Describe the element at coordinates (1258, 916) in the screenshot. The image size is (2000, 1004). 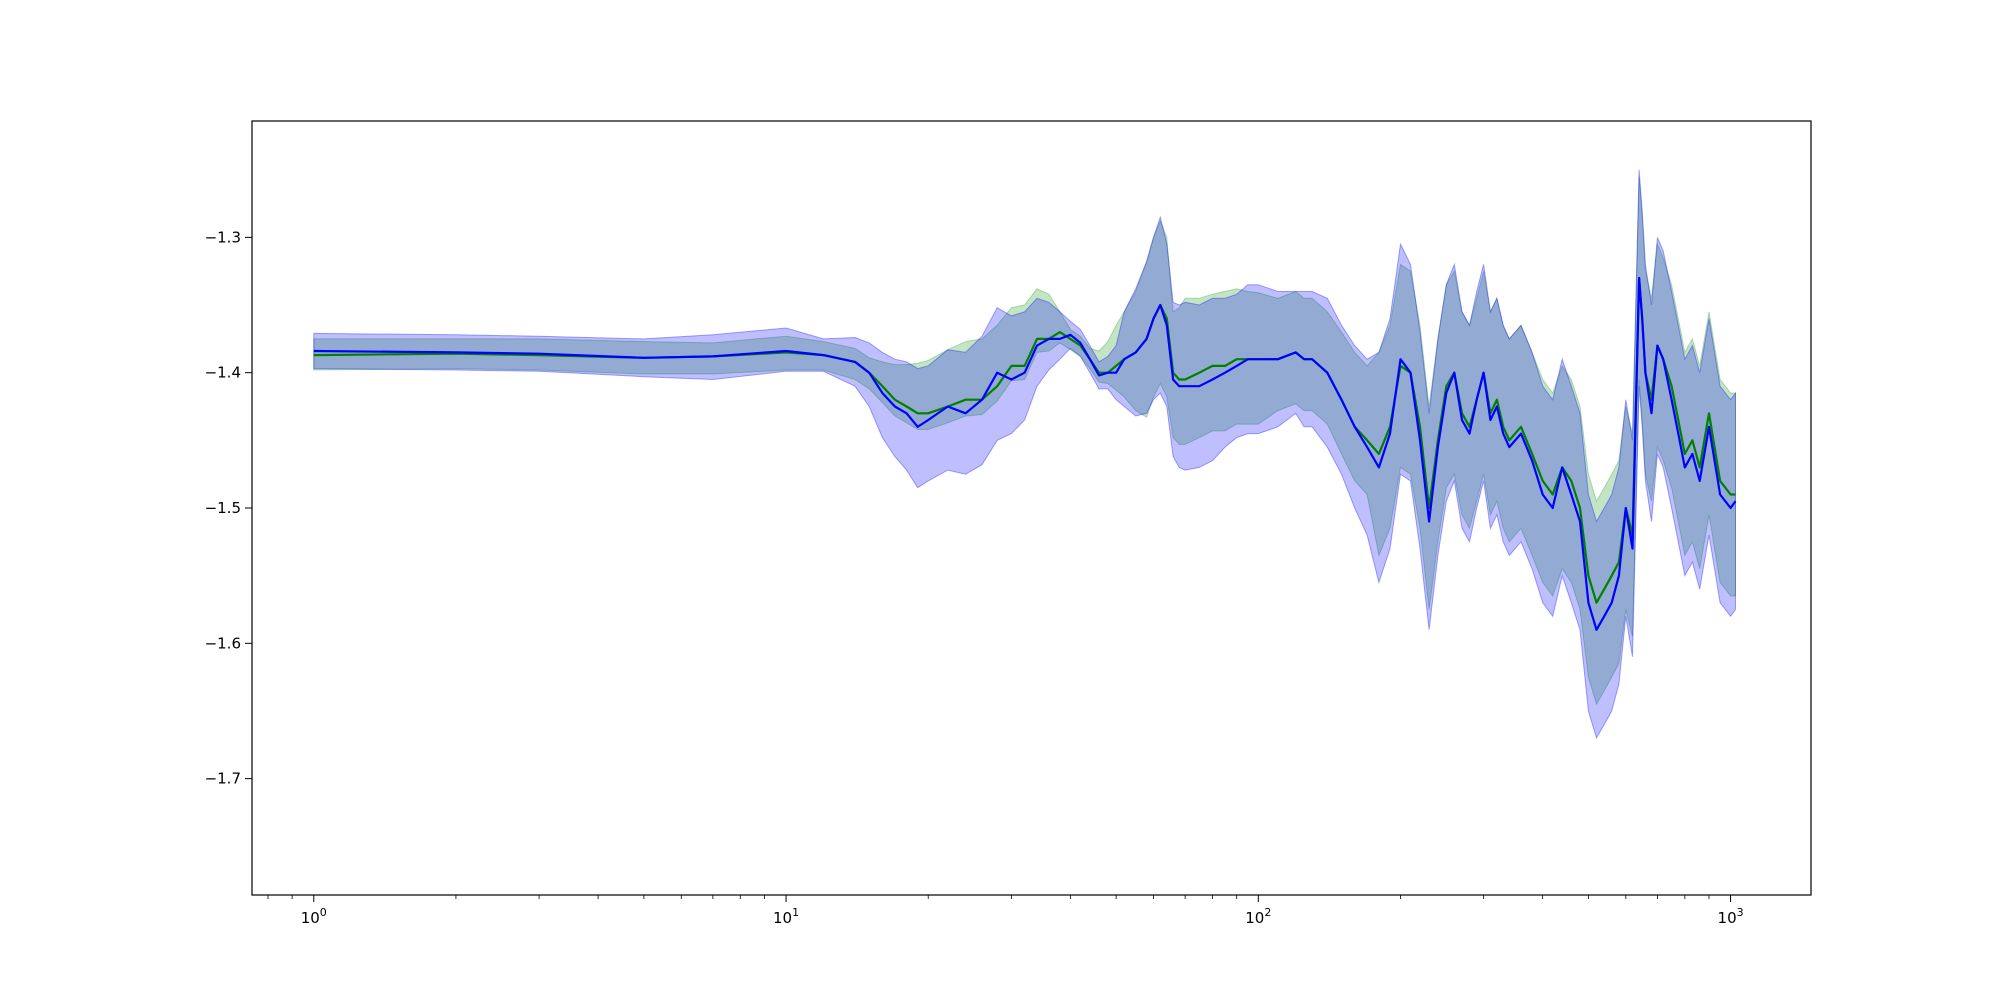
I see `x-tick-label: 10²` at that location.